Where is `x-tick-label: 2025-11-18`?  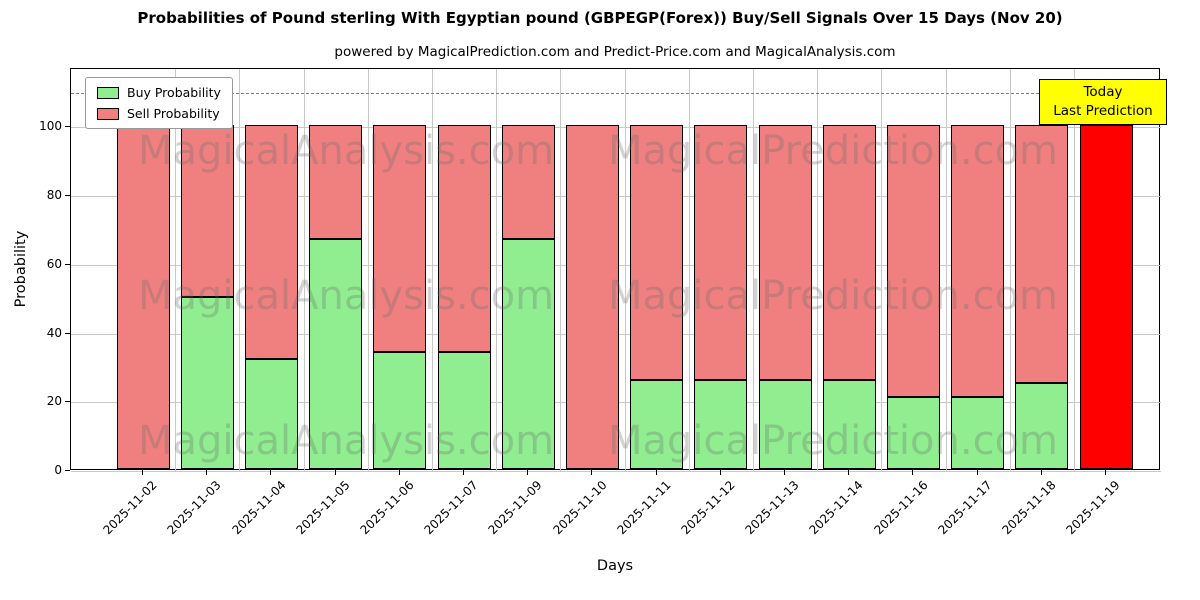
x-tick-label: 2025-11-18 is located at coordinates (1029, 508).